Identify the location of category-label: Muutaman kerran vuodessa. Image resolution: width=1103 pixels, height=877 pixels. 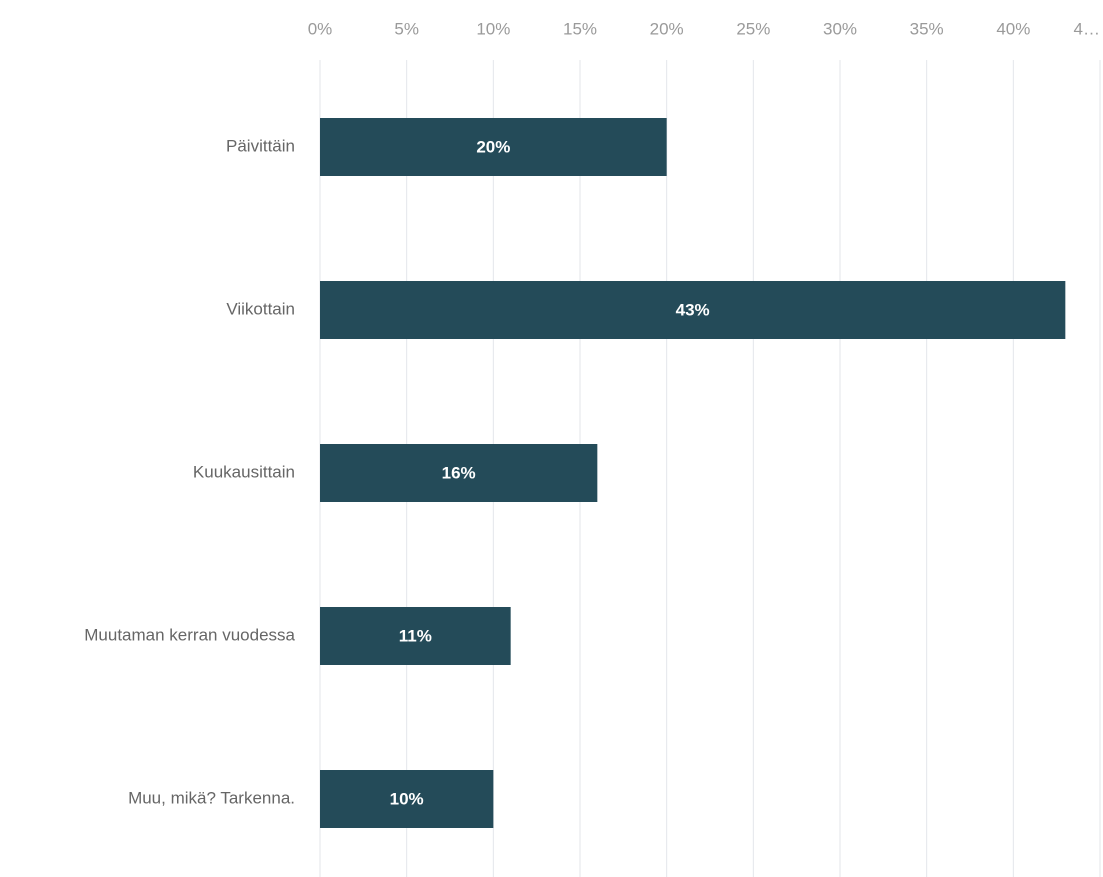
(189, 634).